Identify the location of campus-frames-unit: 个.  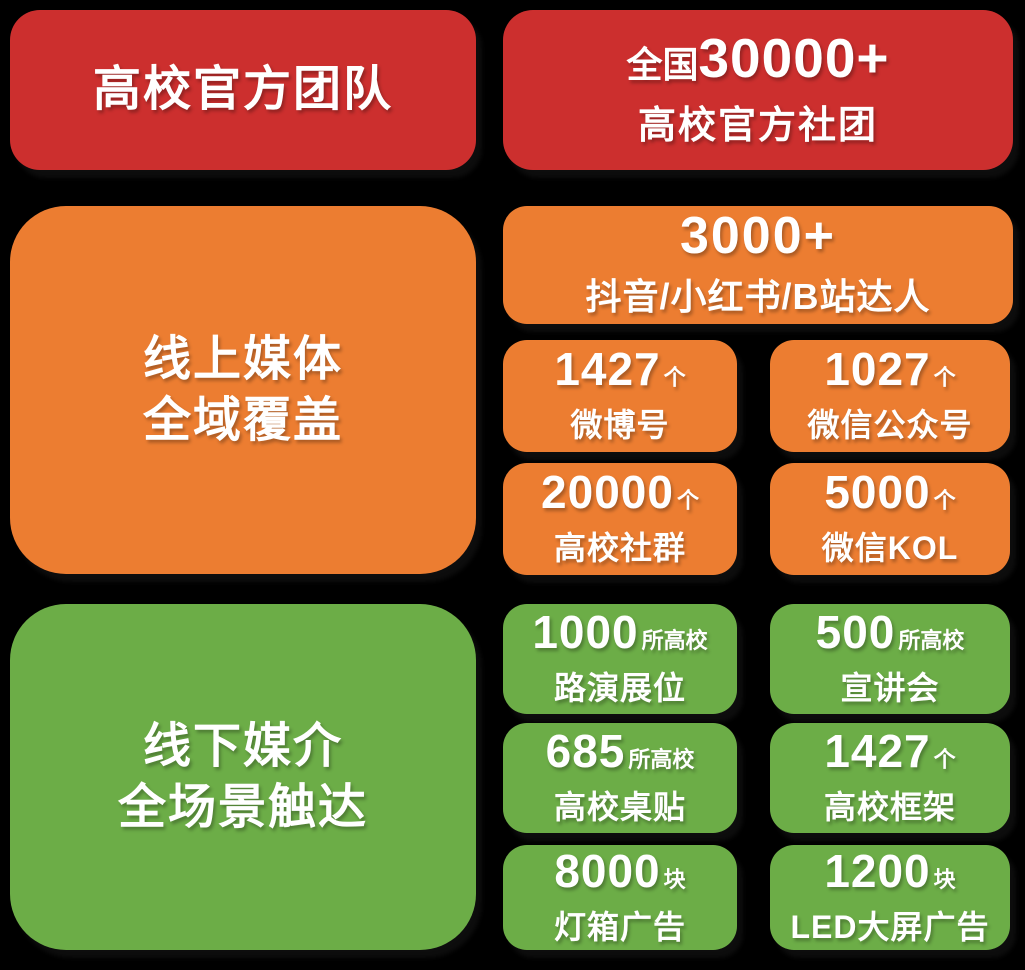
(944, 759).